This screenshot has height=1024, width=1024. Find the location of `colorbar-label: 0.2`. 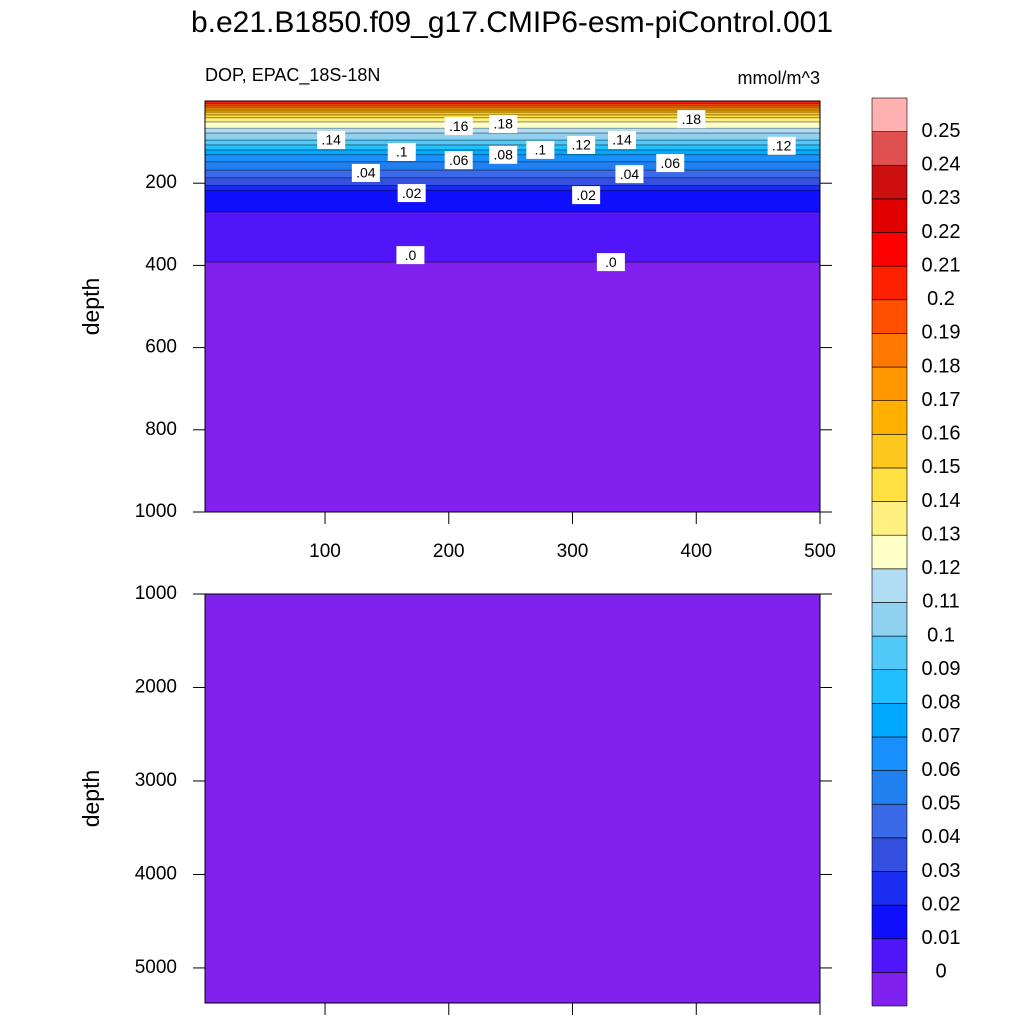

colorbar-label: 0.2 is located at coordinates (941, 299).